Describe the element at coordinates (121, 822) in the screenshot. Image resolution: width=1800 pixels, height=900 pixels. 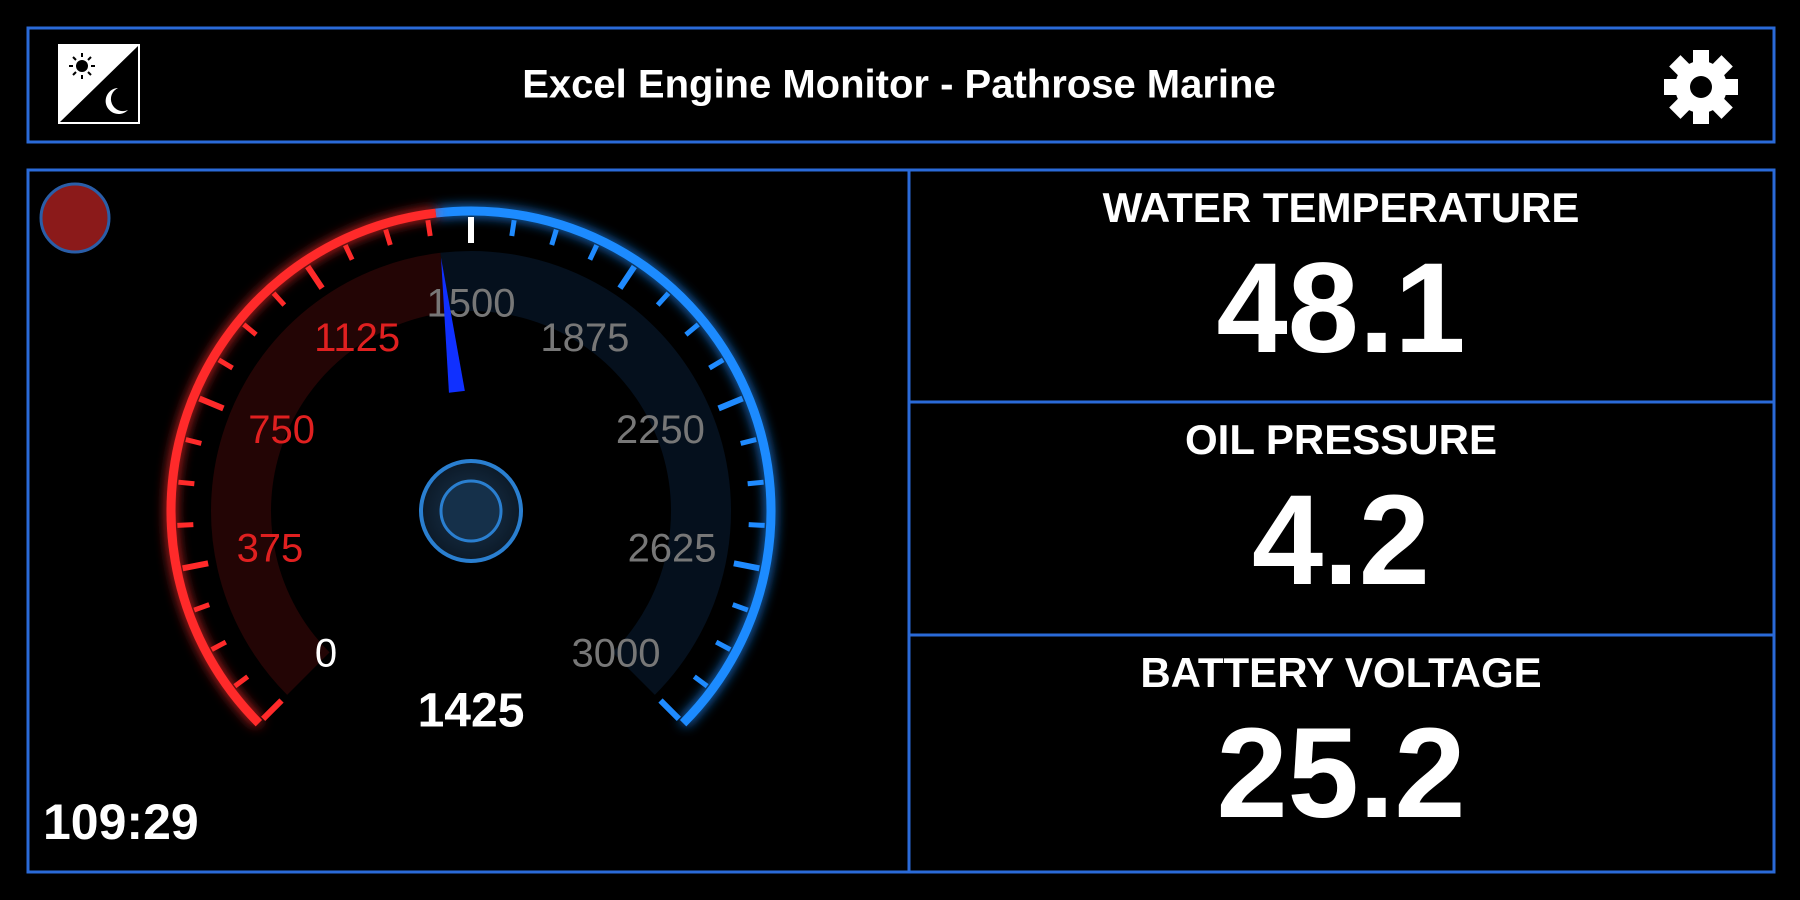
I see `timer: 109:29` at that location.